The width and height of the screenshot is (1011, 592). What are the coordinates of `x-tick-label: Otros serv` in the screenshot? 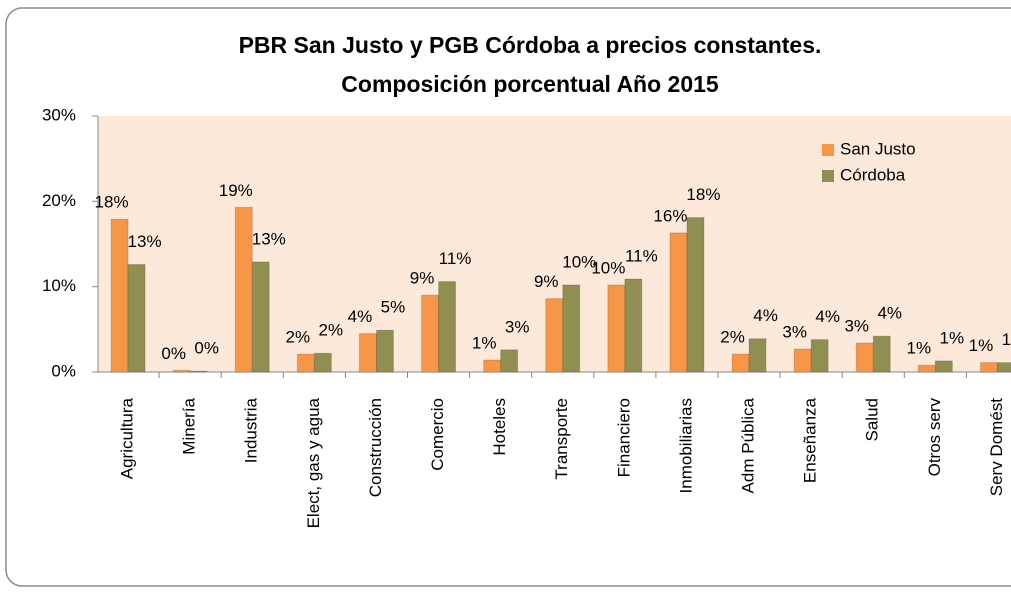 It's located at (934, 437).